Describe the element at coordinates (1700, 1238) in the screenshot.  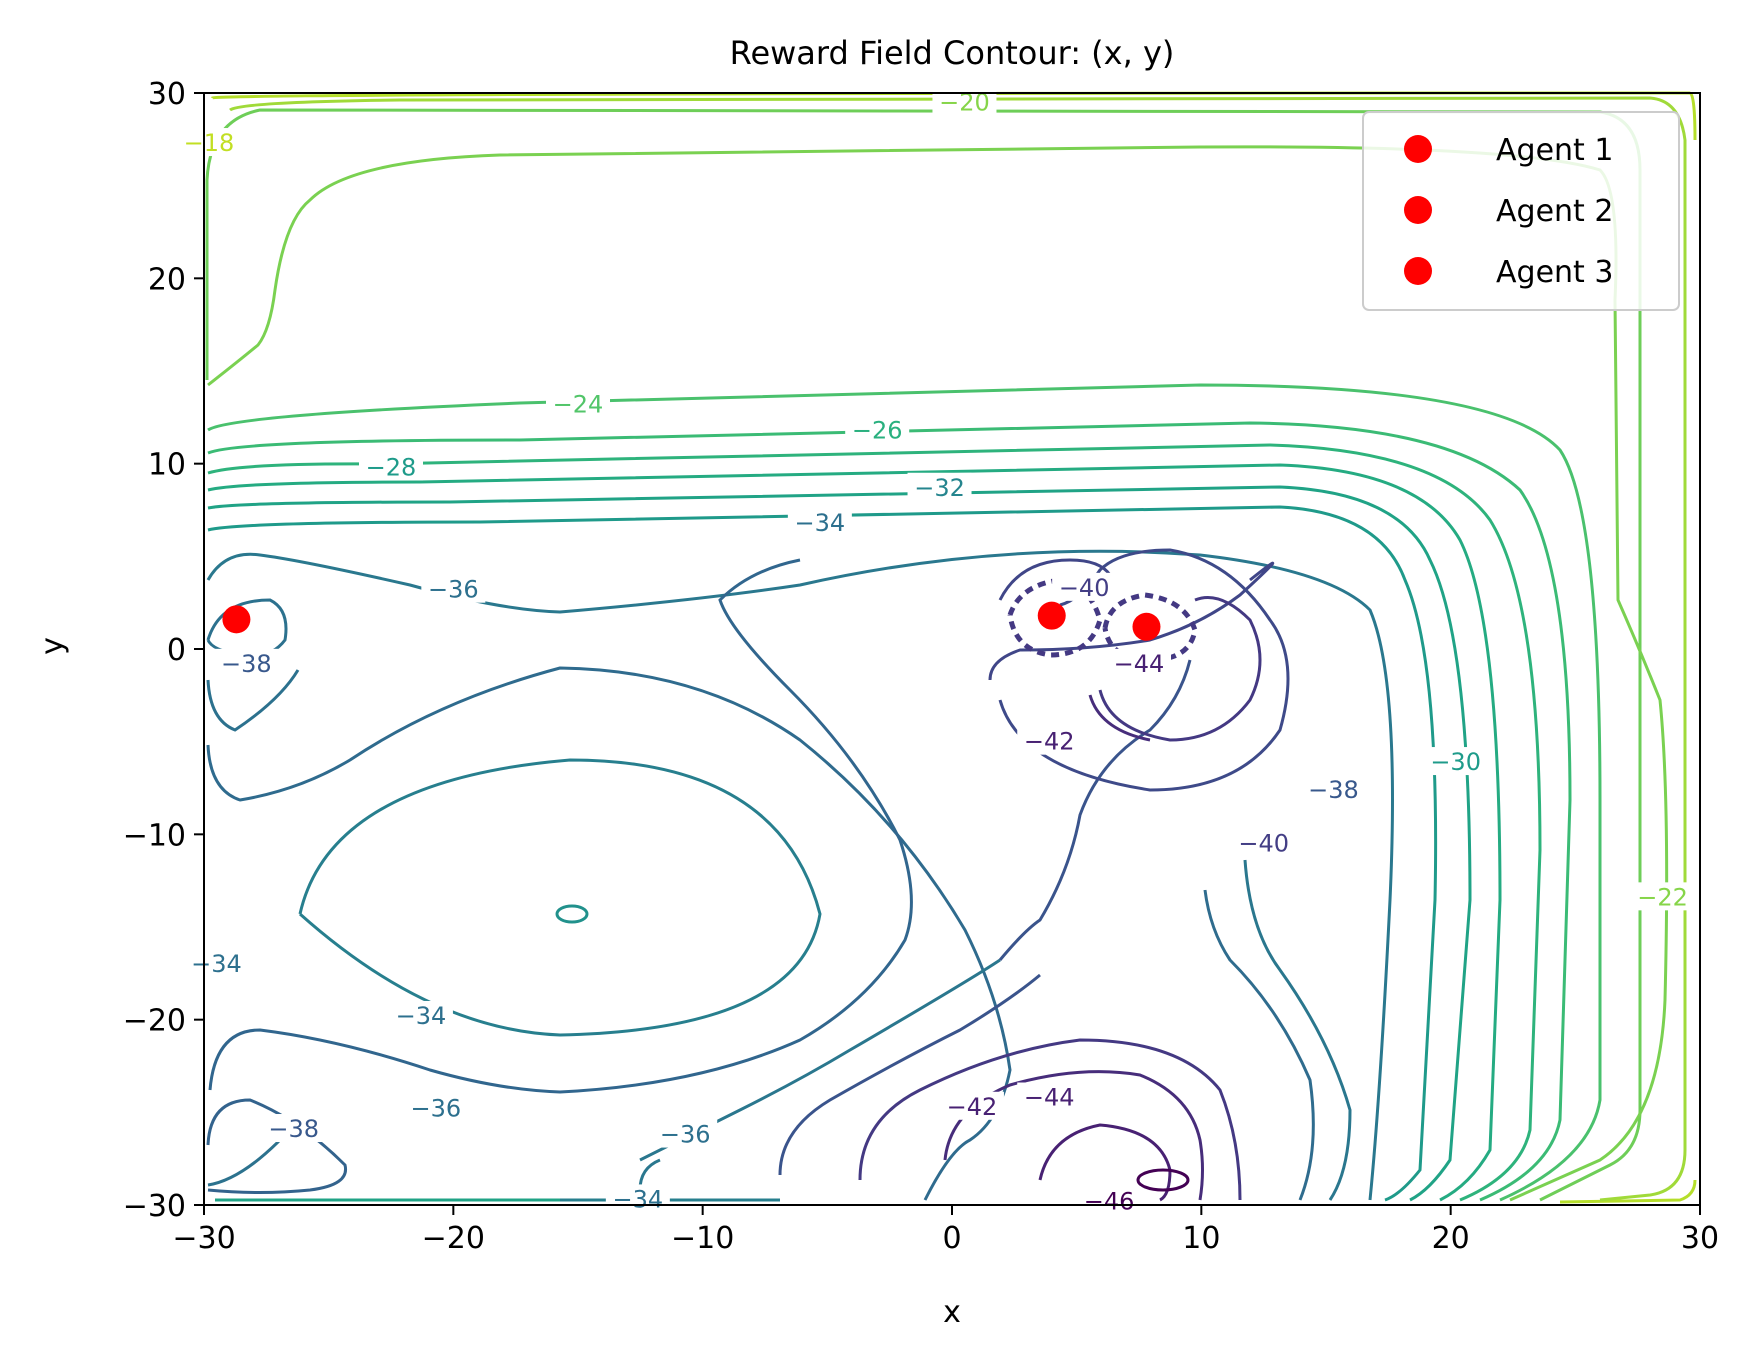
I see `x-tick-label: 30` at that location.